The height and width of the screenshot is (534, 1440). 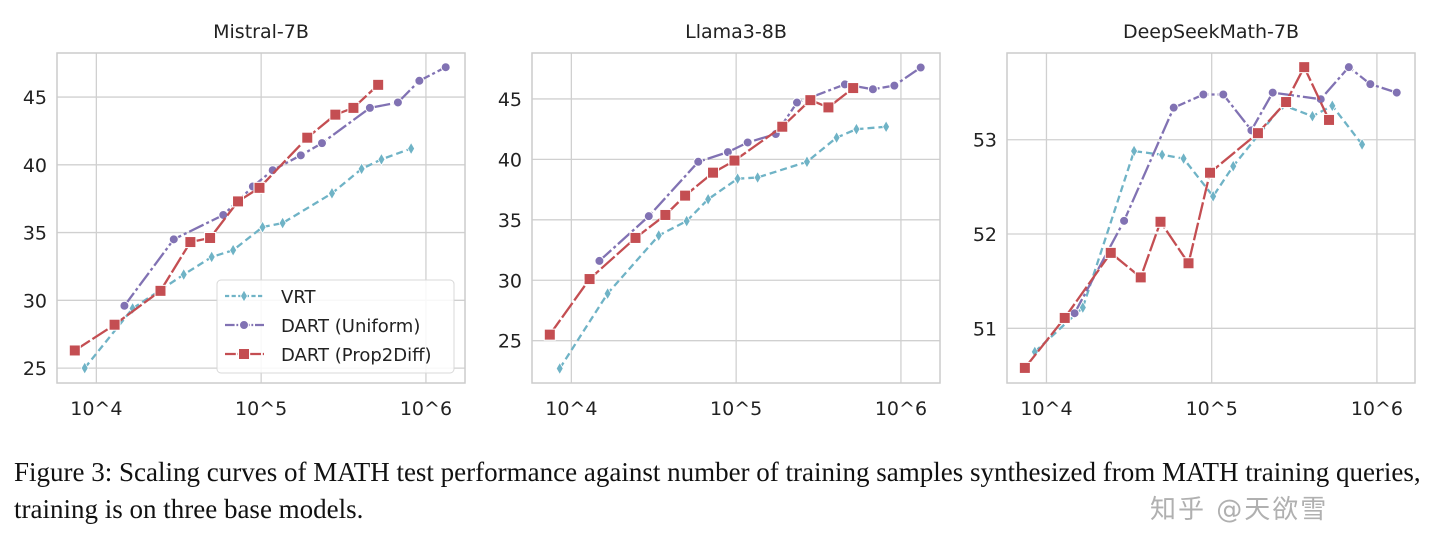 I want to click on y-tick-label: 51, so click(x=985, y=329).